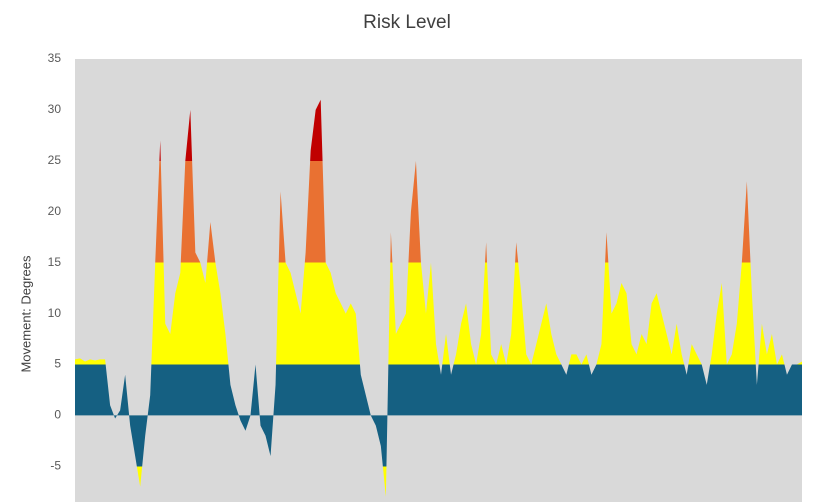 The height and width of the screenshot is (502, 814). I want to click on y-tick-label: 10, so click(55, 313).